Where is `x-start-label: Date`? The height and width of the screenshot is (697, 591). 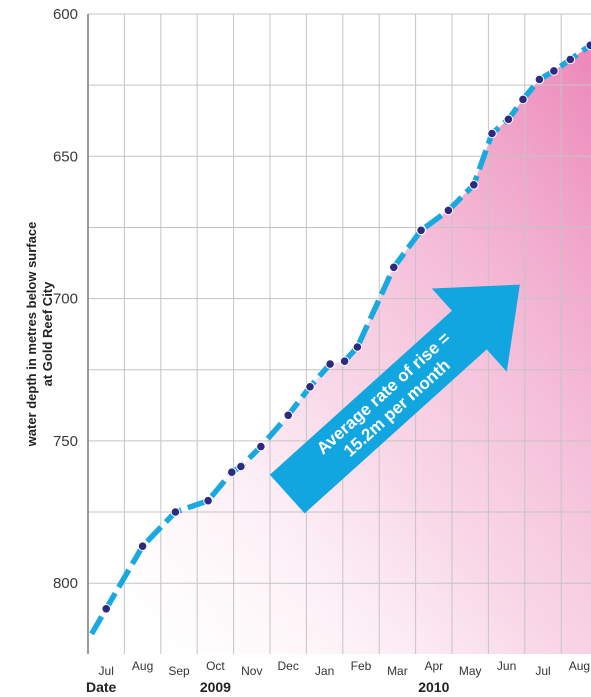 x-start-label: Date is located at coordinates (101, 687).